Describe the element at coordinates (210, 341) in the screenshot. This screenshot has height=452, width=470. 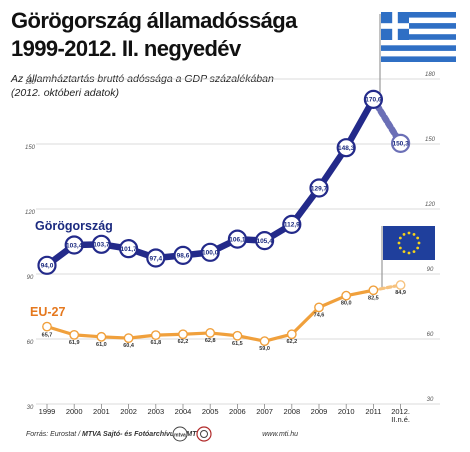
I see `data-label-eu: 62,8` at that location.